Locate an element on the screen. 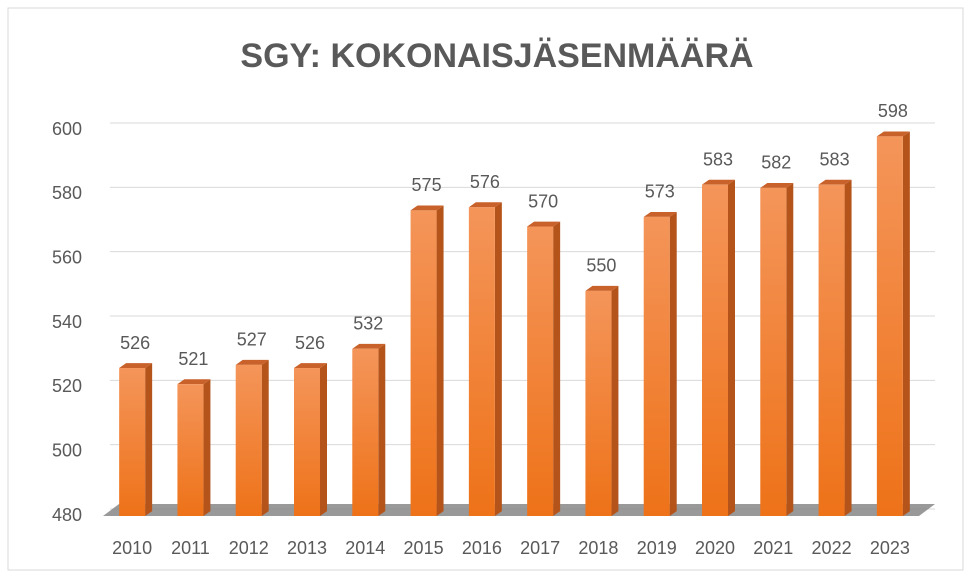 The height and width of the screenshot is (578, 971). chart-title: SGY: KOKONAISJÄSENMÄÄRÄ is located at coordinates (496, 56).